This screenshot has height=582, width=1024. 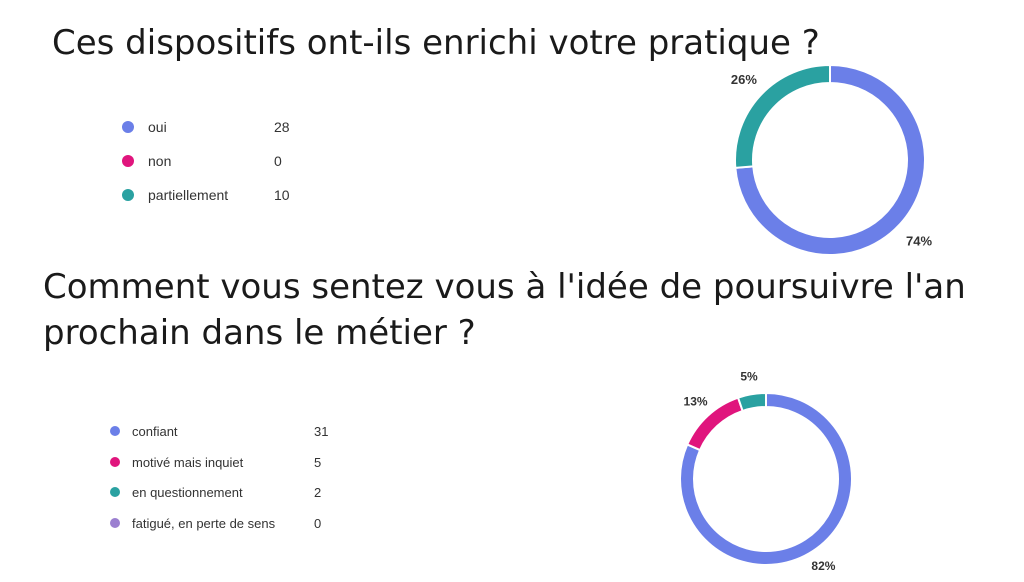 What do you see at coordinates (749, 377) in the screenshot?
I see `percent-label-en-questionnement: 5%` at bounding box center [749, 377].